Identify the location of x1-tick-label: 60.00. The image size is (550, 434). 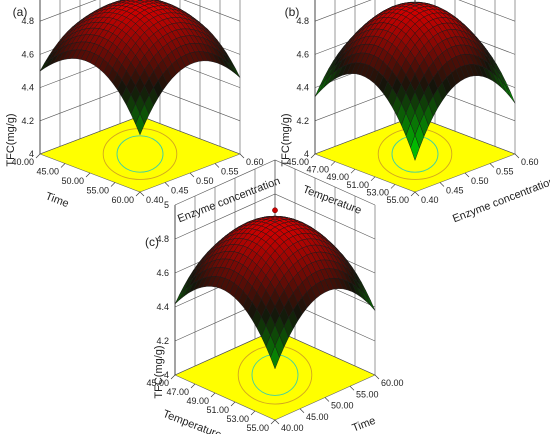
(122, 200).